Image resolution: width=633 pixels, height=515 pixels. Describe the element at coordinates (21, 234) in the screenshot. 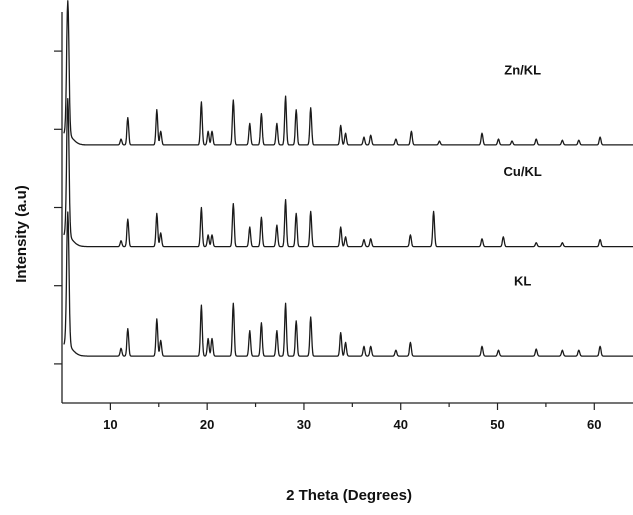

I see `y-axis-title: Intensity (a.u)` at that location.